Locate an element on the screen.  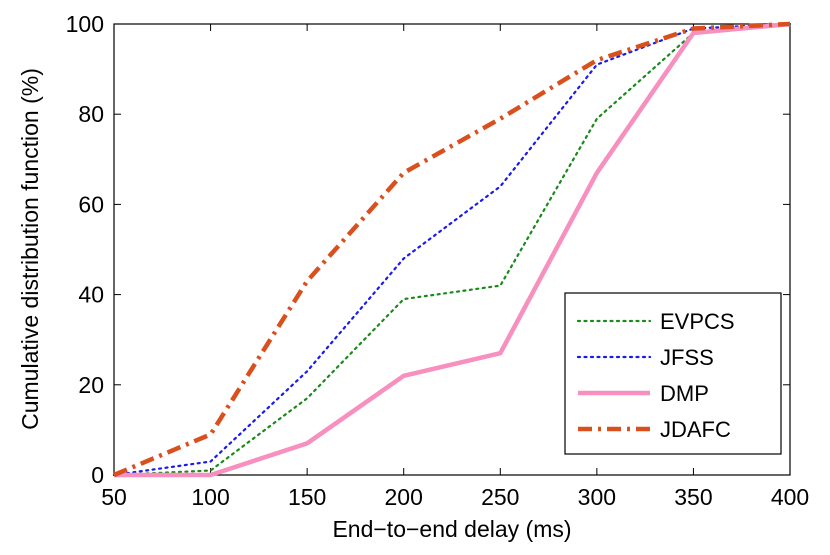
x-tick-label: 200 is located at coordinates (404, 497).